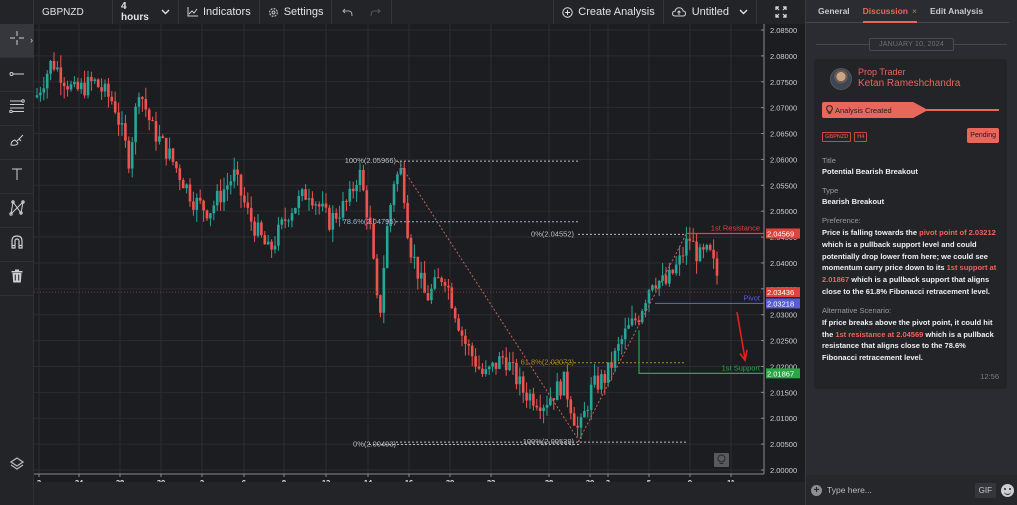  What do you see at coordinates (780, 292) in the screenshot?
I see `svg-text: 2.03436` at bounding box center [780, 292].